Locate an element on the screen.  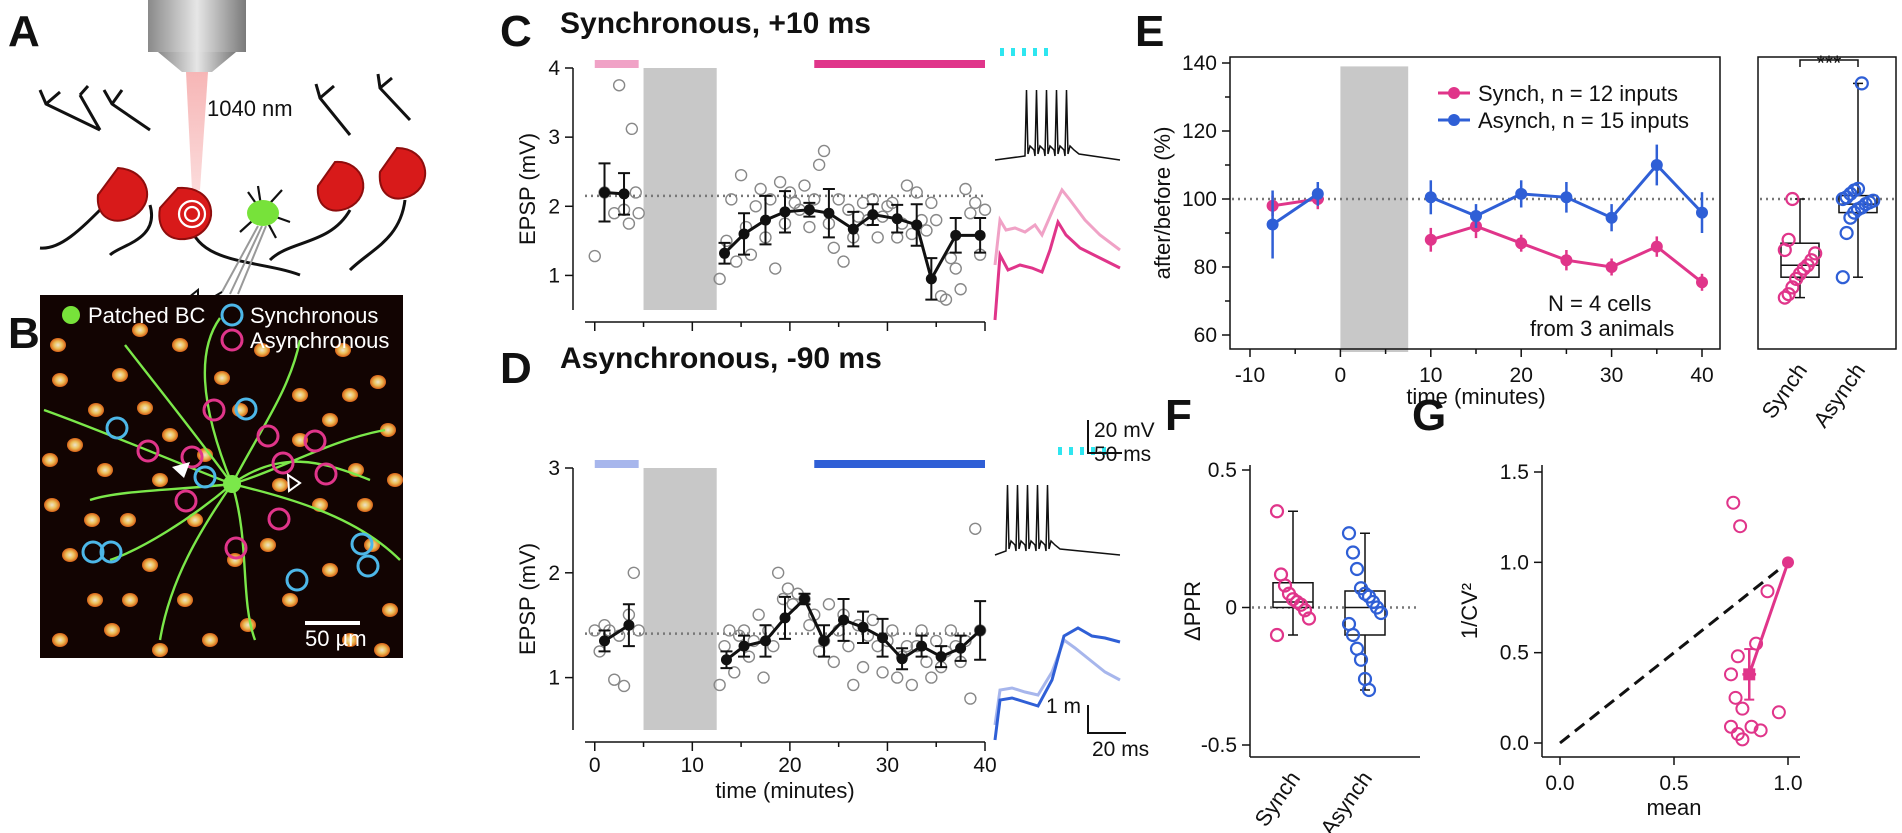
y-tick-label: 1.5 is located at coordinates (1514, 472).